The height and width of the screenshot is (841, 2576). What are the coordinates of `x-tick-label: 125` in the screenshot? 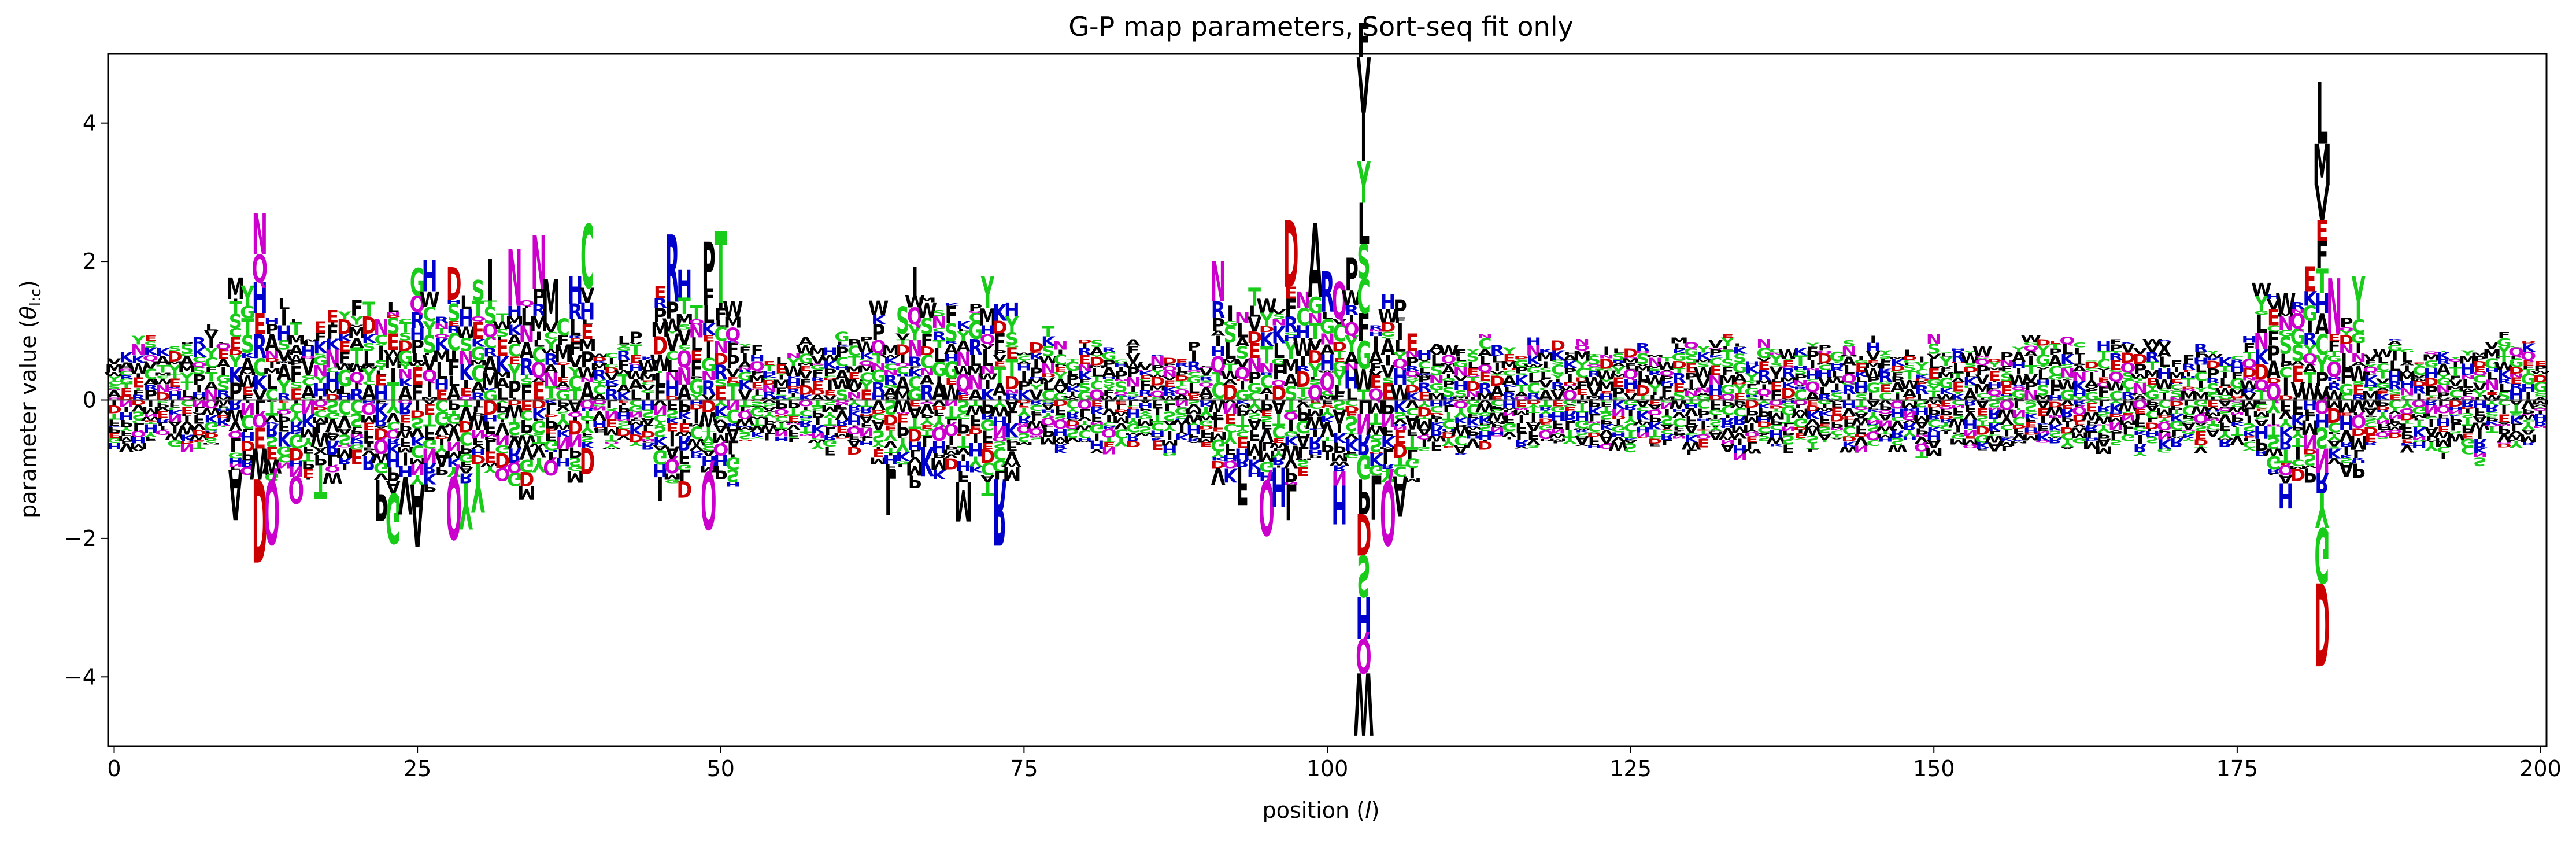 It's located at (1630, 769).